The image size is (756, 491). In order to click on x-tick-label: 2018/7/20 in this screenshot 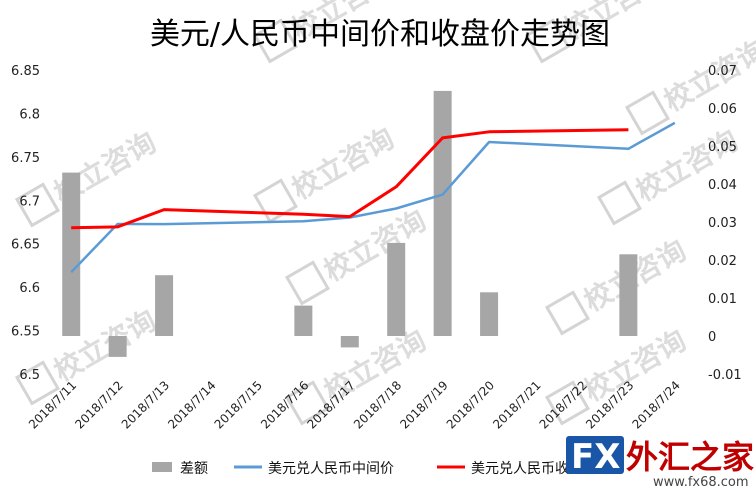, I will do `click(470, 404)`.